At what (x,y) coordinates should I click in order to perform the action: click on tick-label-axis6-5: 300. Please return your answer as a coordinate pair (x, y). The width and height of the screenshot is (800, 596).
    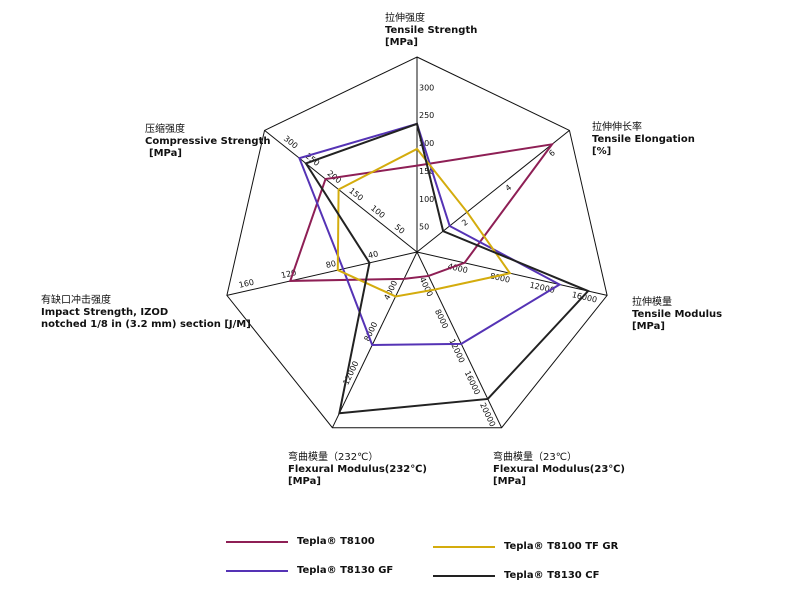
    Looking at the image, I should click on (291, 142).